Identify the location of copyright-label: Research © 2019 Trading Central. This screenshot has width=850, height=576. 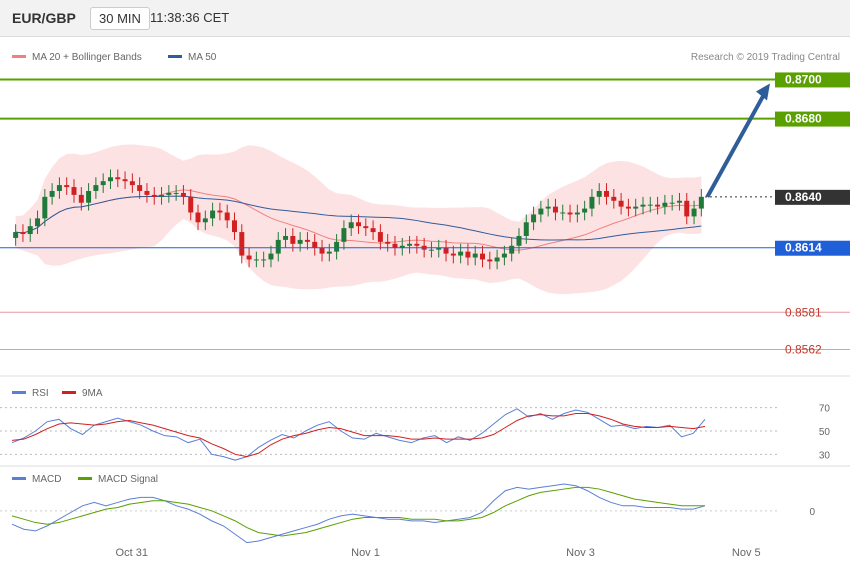
(765, 57).